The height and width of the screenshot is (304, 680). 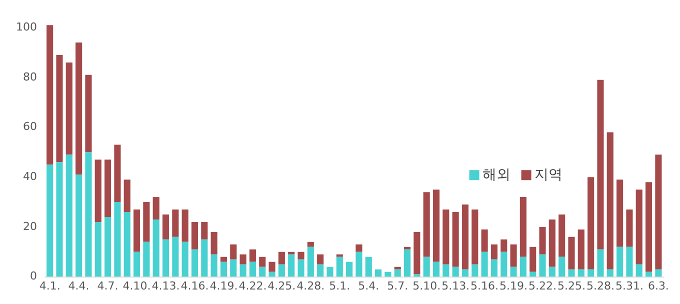 What do you see at coordinates (194, 285) in the screenshot?
I see `x-tick-label: 4.16.` at bounding box center [194, 285].